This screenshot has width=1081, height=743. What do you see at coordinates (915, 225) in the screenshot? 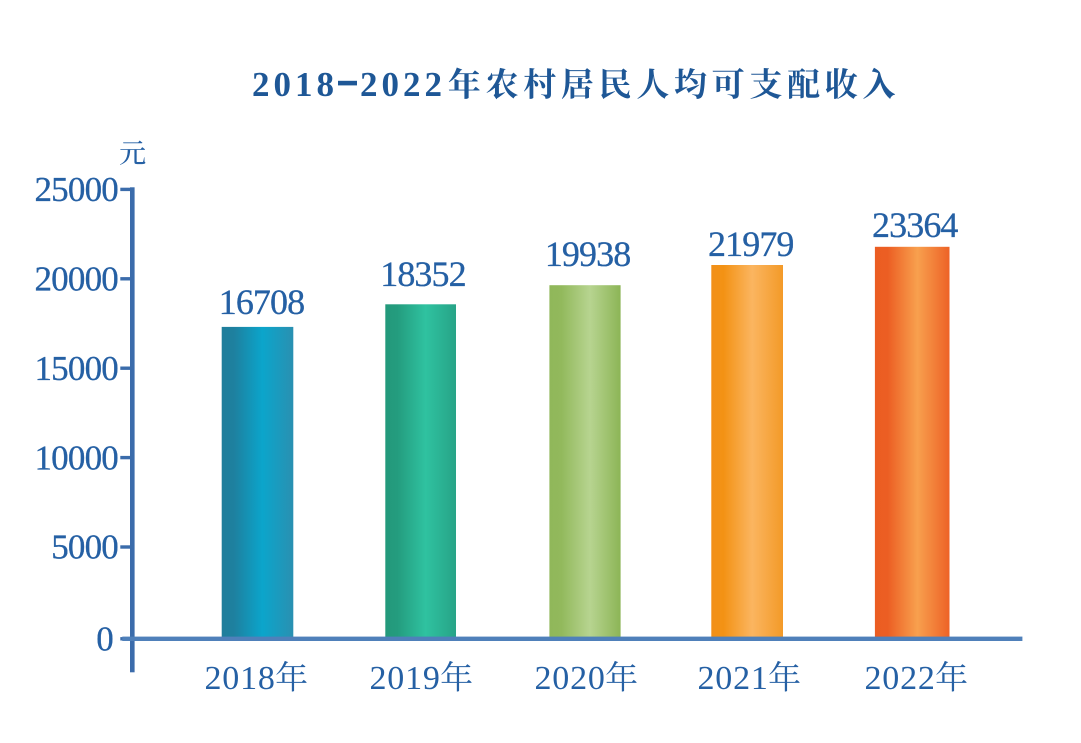
I see `svg-text: 23364` at bounding box center [915, 225].